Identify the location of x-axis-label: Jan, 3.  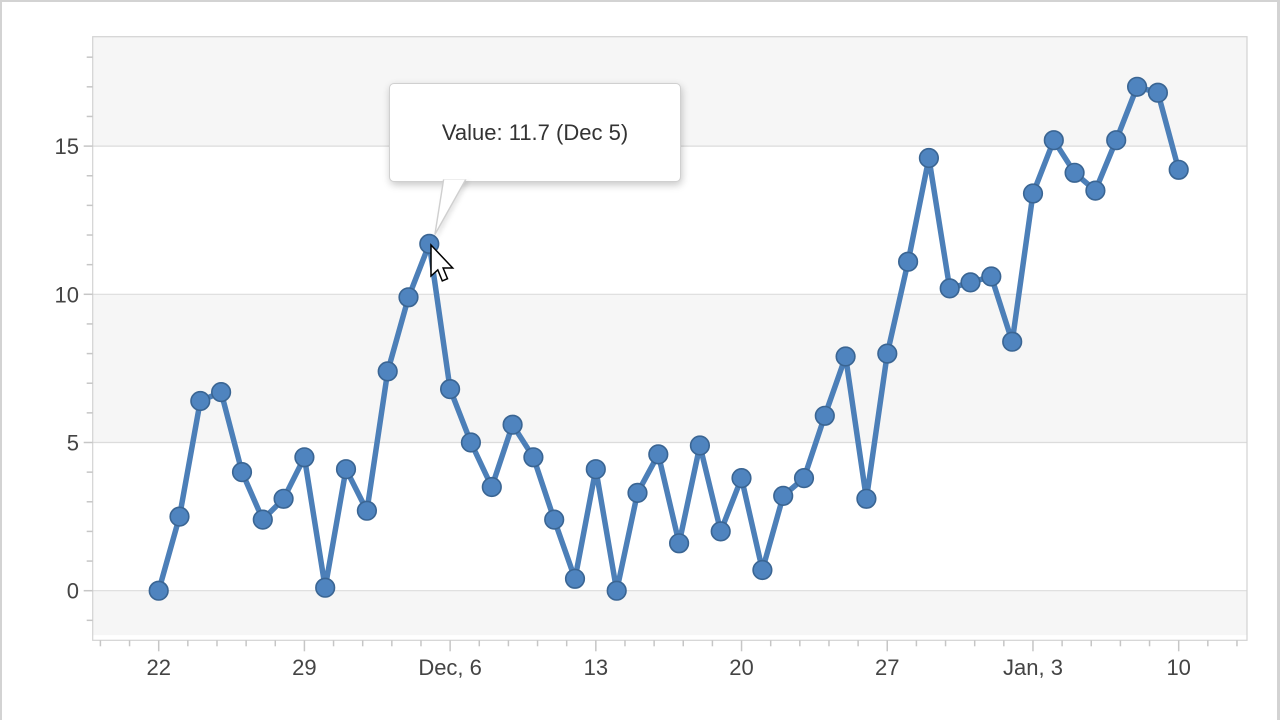
(1033, 667).